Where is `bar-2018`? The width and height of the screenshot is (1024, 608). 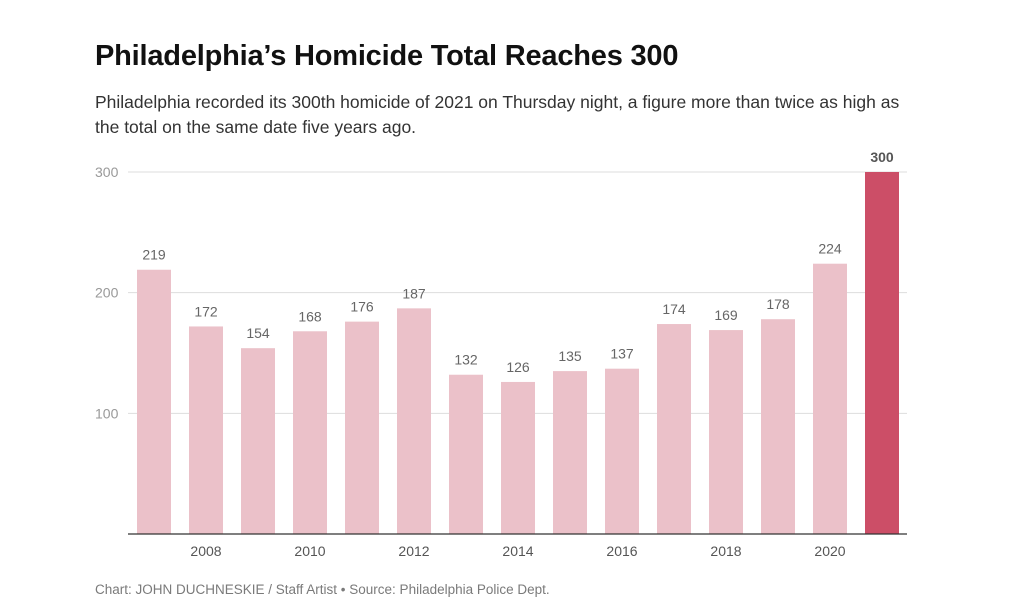 bar-2018 is located at coordinates (726, 432).